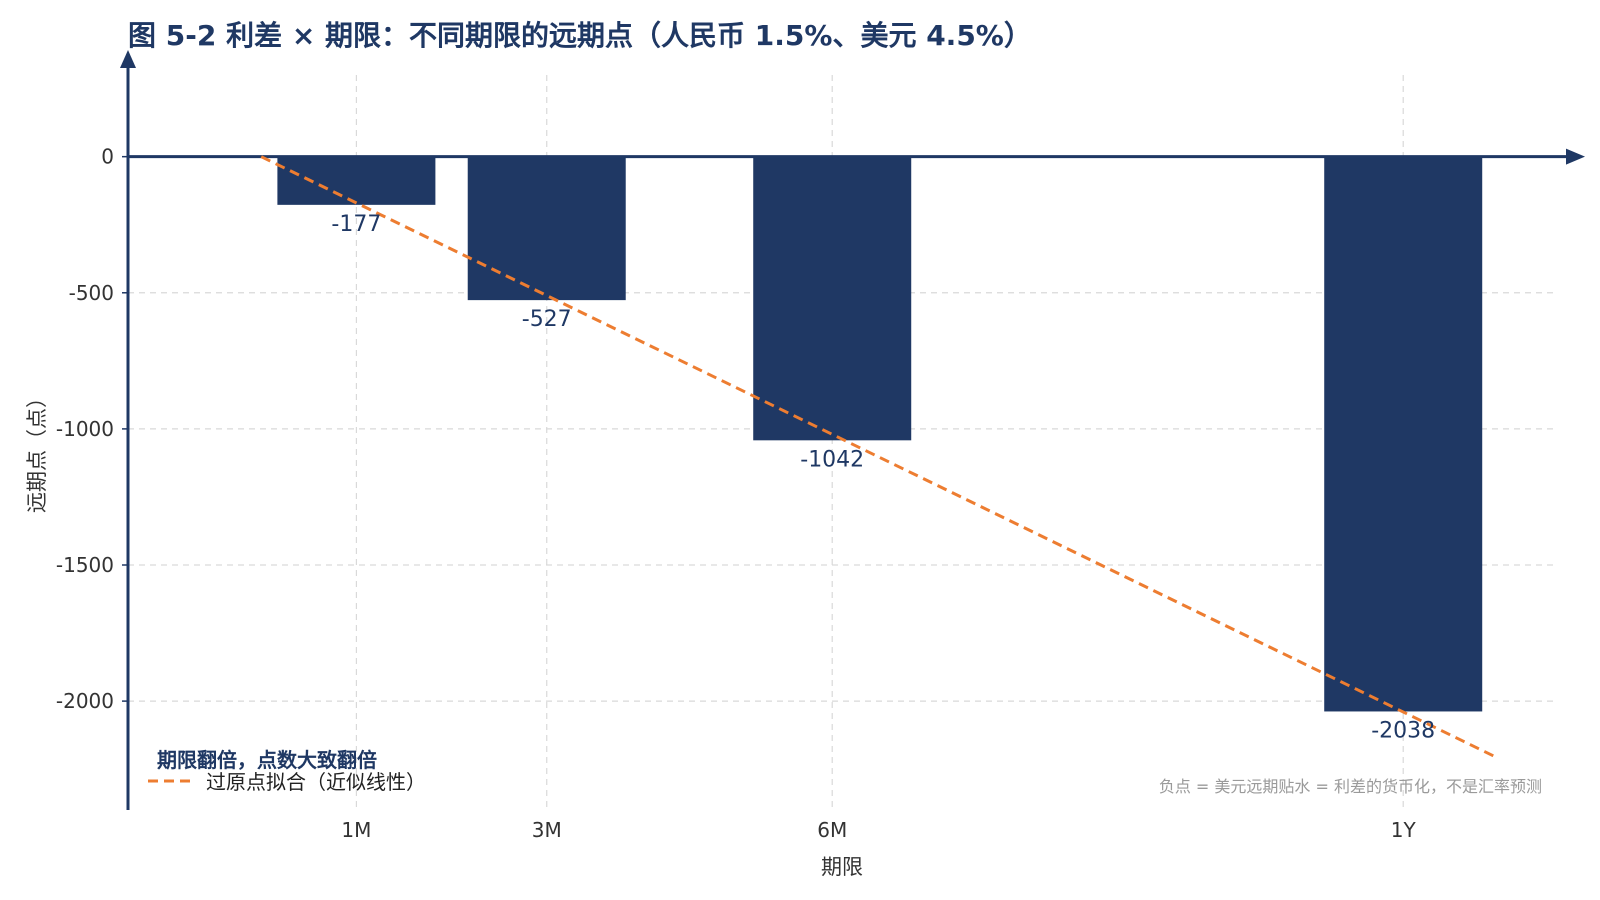  Describe the element at coordinates (356, 180) in the screenshot. I see `bar-1M` at that location.